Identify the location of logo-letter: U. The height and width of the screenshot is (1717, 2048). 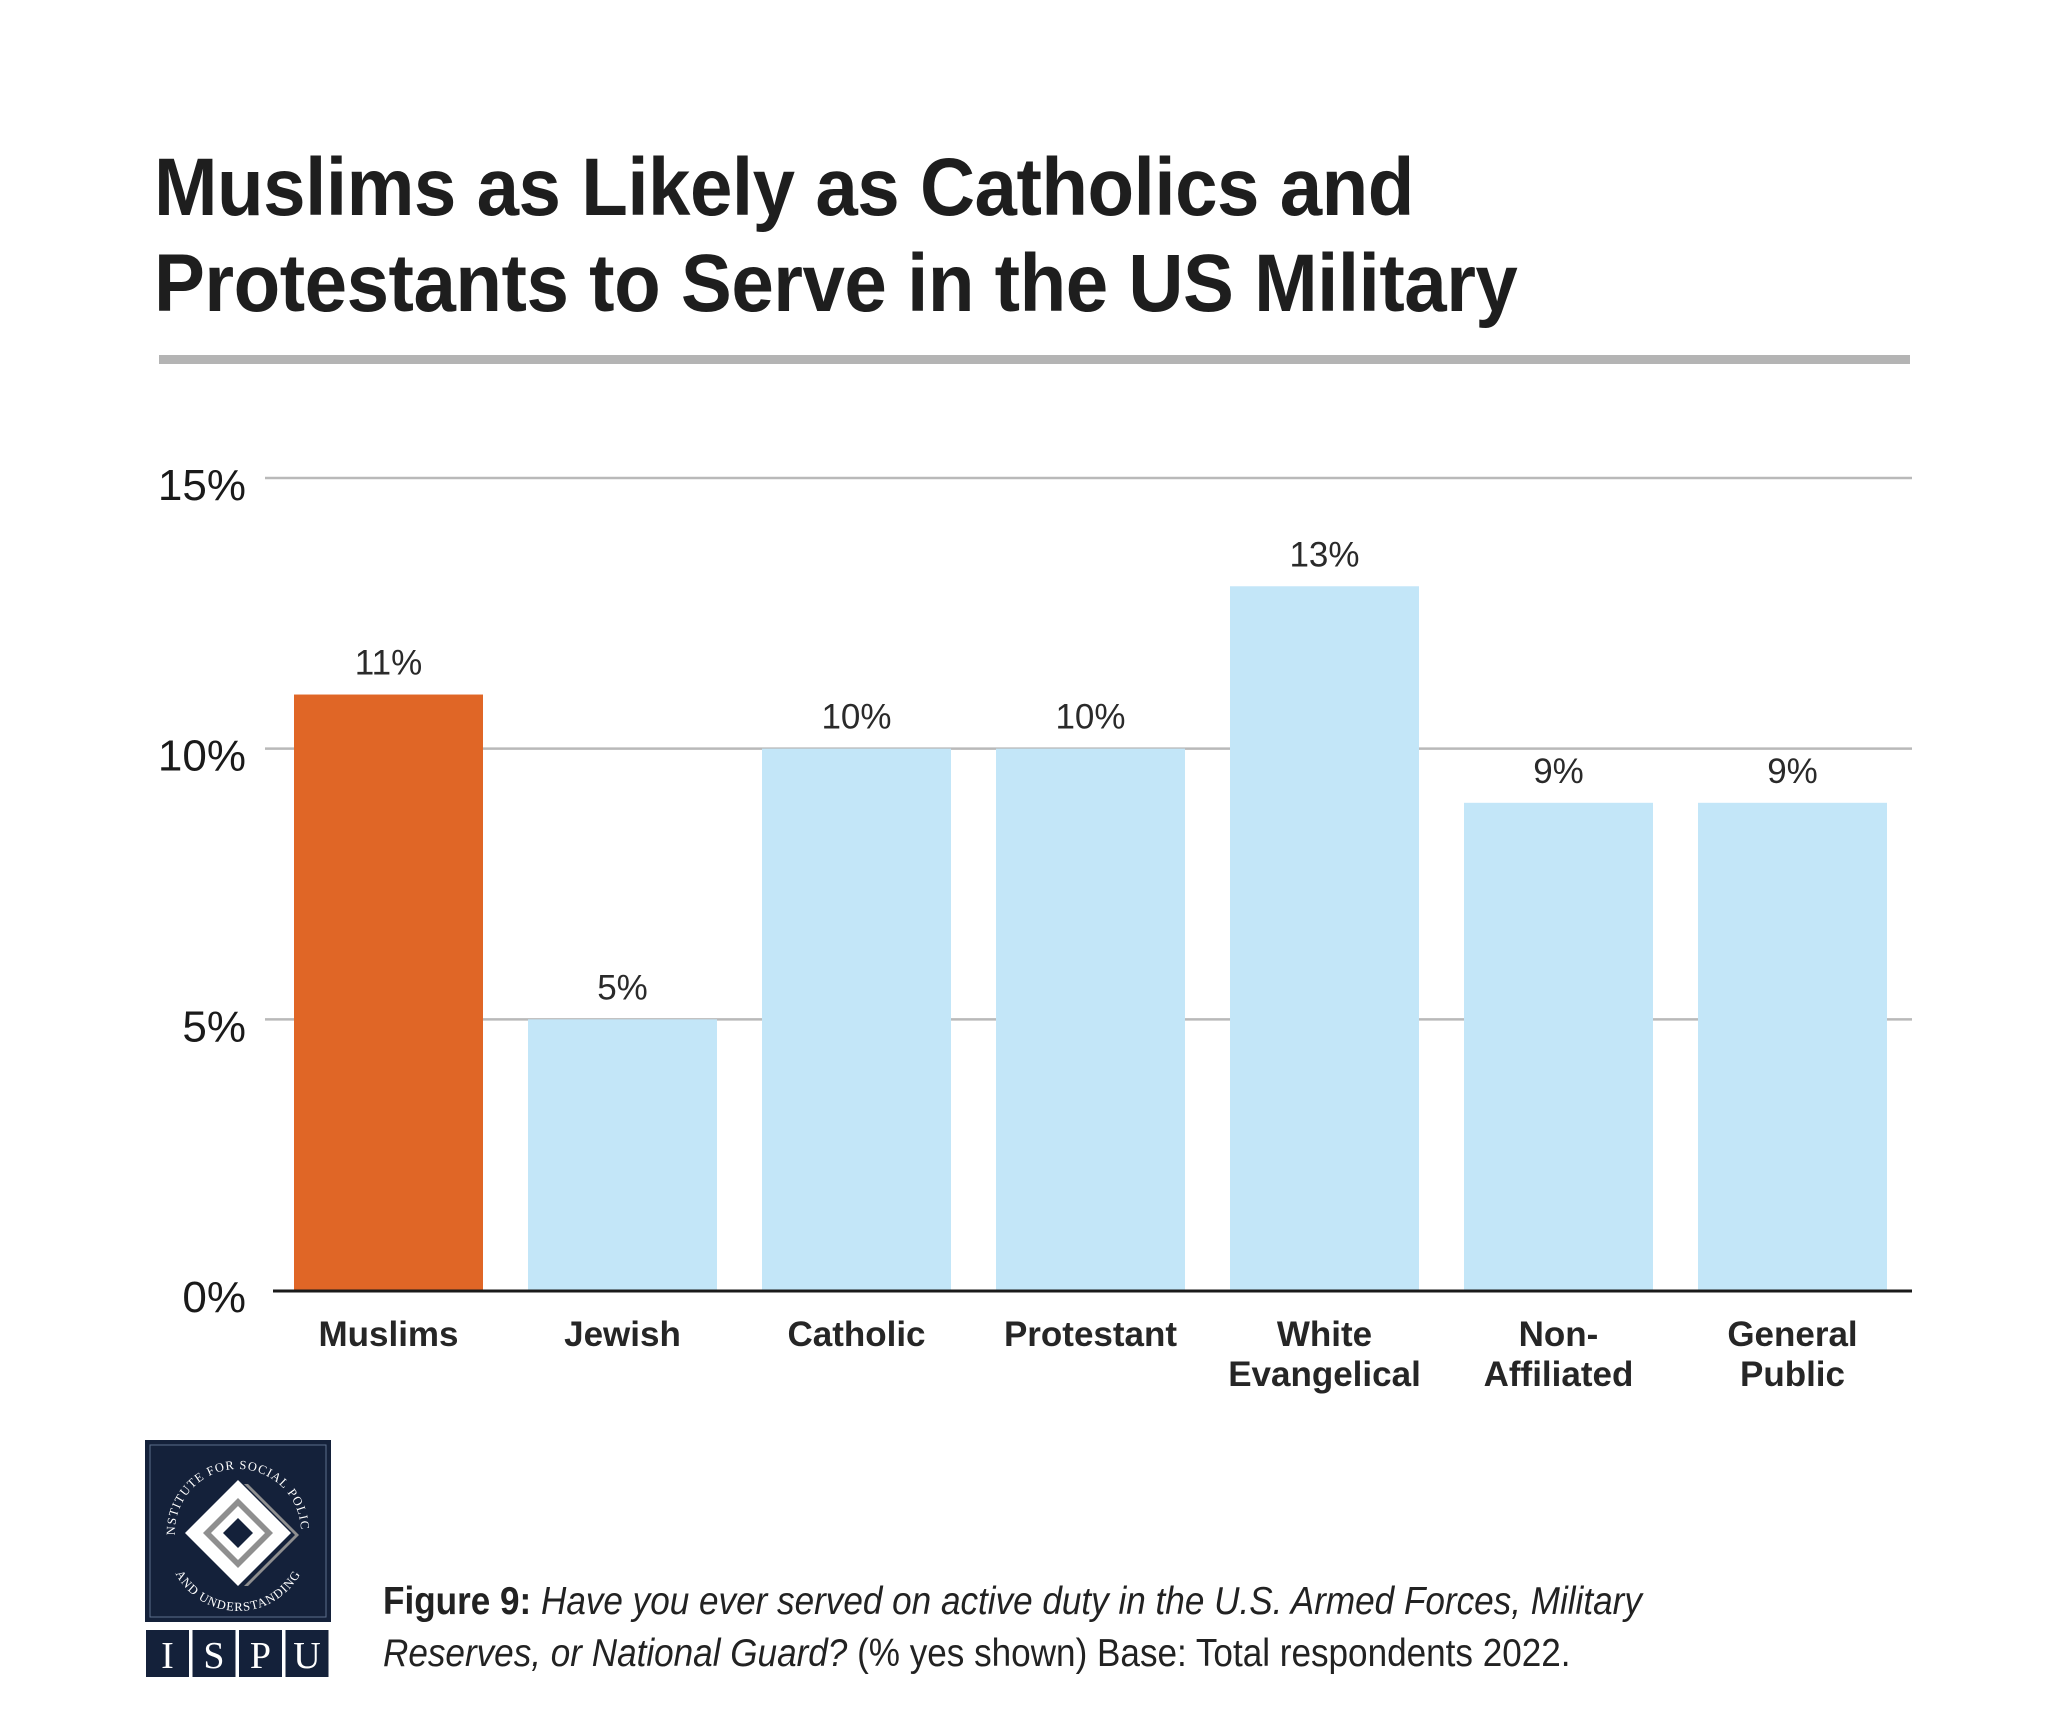
(306, 1656).